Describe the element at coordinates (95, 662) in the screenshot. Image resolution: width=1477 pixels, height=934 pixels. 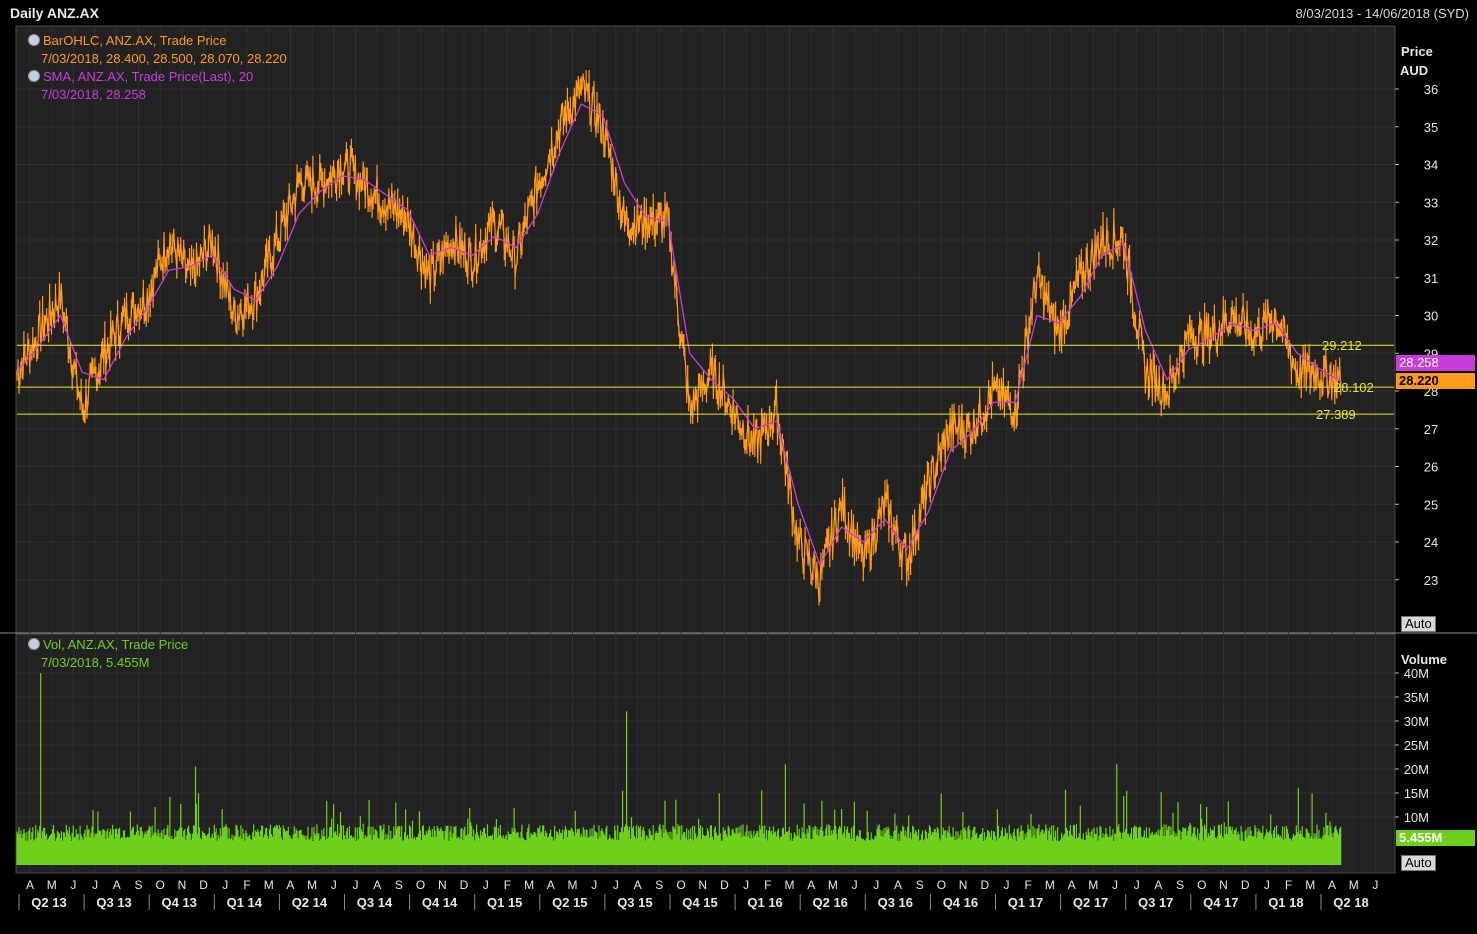
I see `volume-legend-values: 7/03/2018, 5.455M` at that location.